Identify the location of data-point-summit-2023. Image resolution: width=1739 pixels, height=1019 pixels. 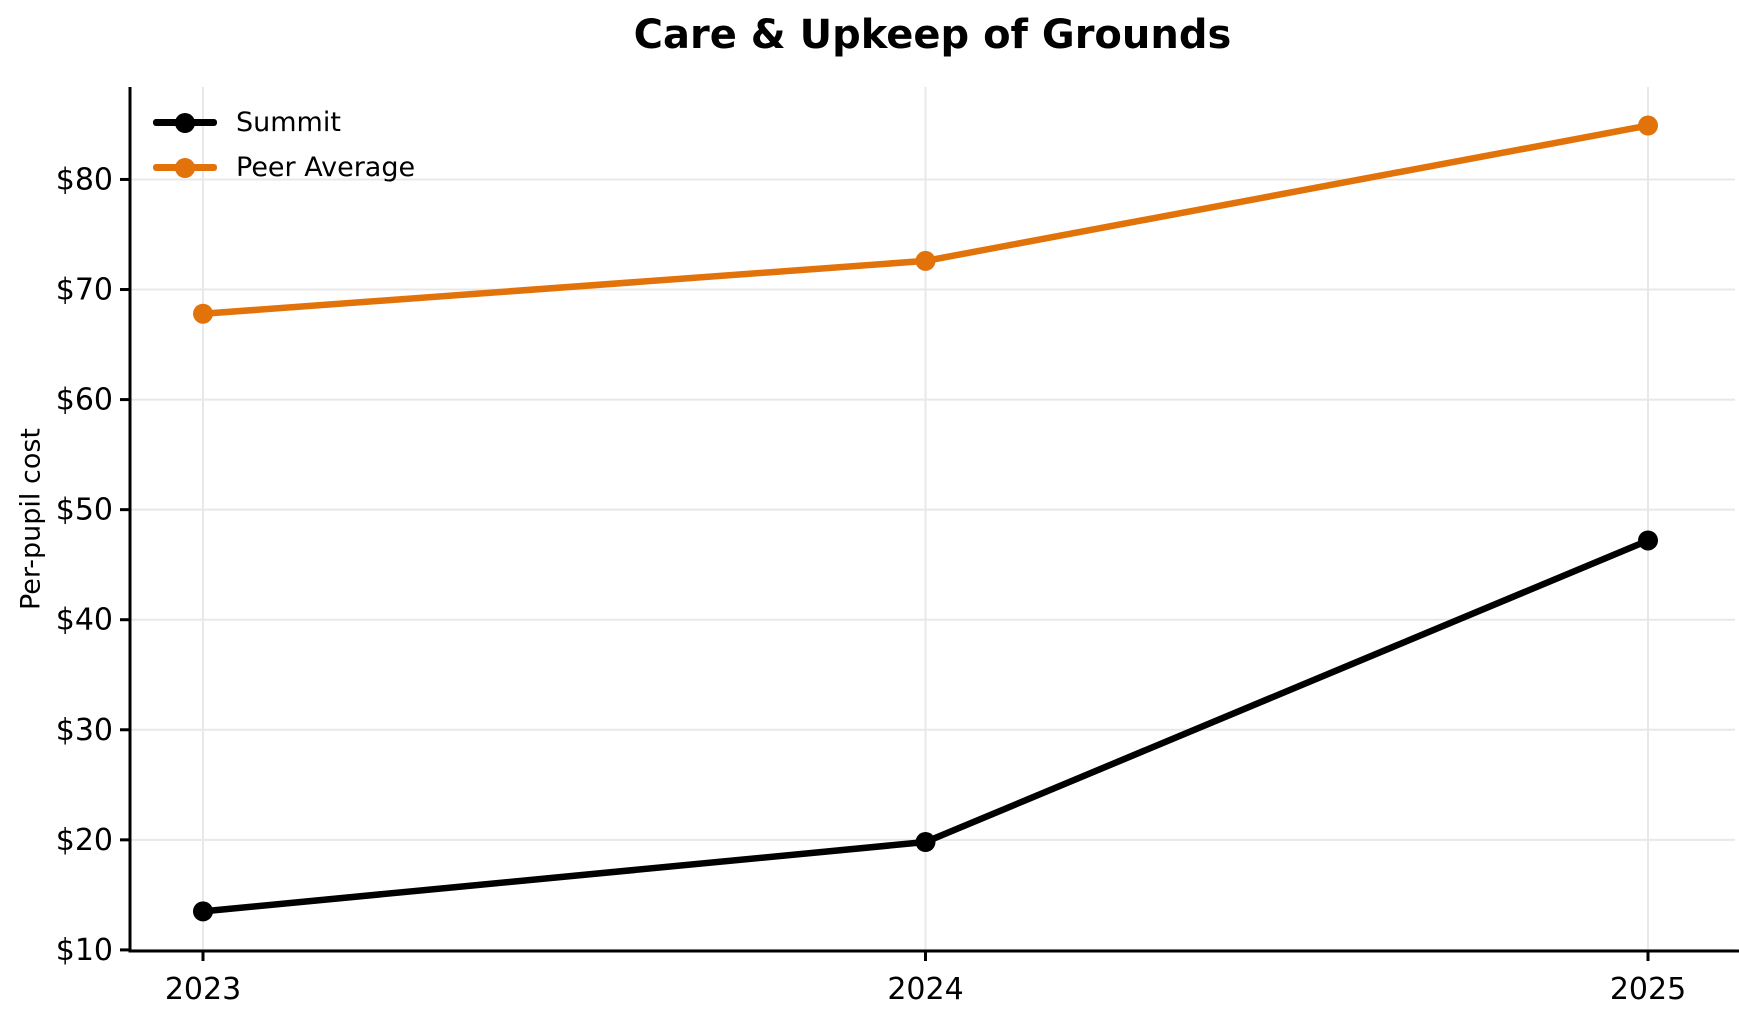
(203, 911).